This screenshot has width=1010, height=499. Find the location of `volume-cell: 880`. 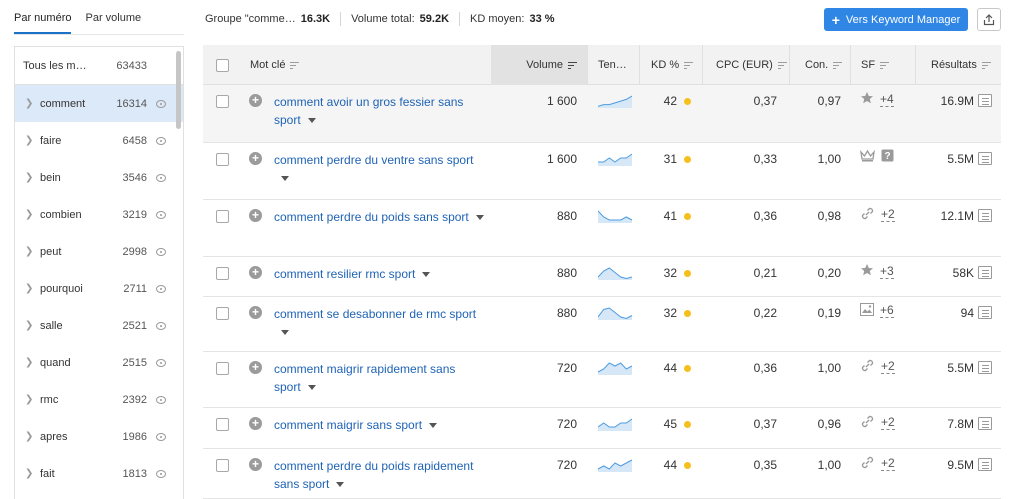

volume-cell: 880 is located at coordinates (566, 273).